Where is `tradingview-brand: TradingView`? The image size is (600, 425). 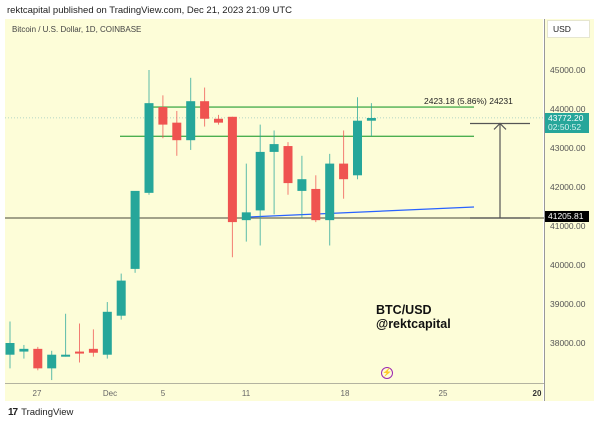 tradingview-brand: TradingView is located at coordinates (47, 412).